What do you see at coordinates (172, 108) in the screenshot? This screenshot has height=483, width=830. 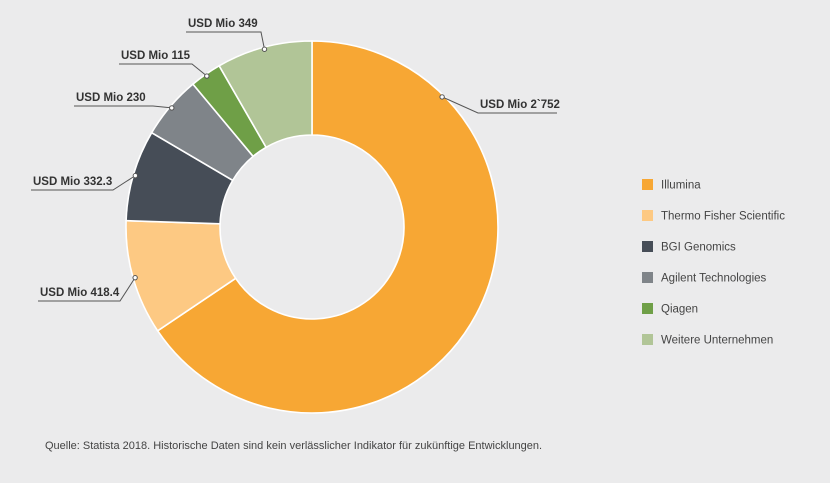 I see `callout-dot-agilent-technologies` at bounding box center [172, 108].